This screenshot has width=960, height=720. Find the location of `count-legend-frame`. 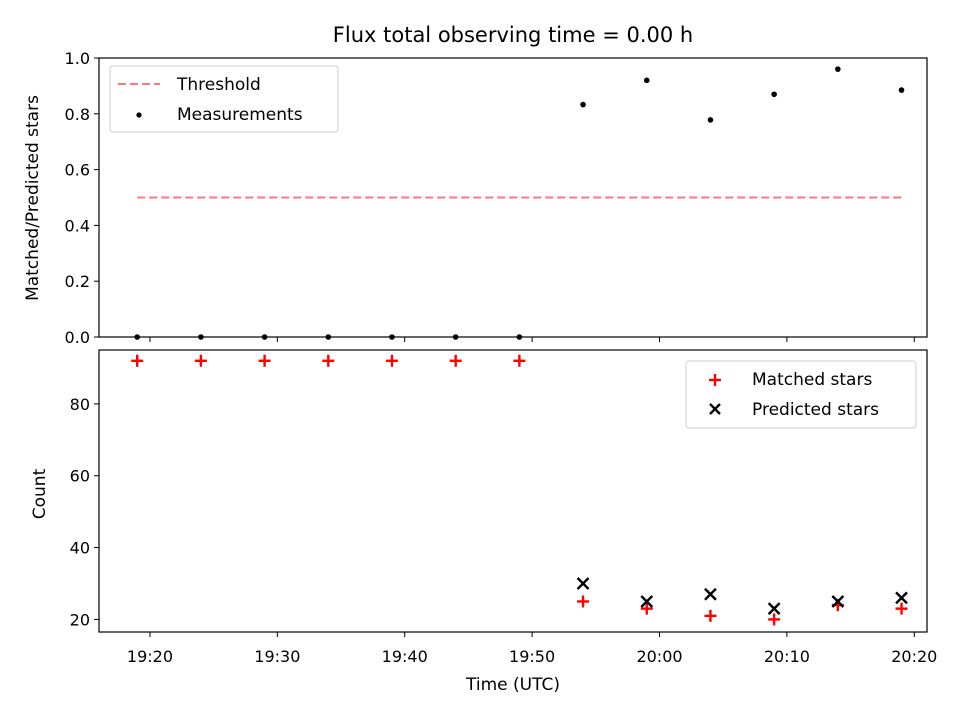

count-legend-frame is located at coordinates (801, 394).